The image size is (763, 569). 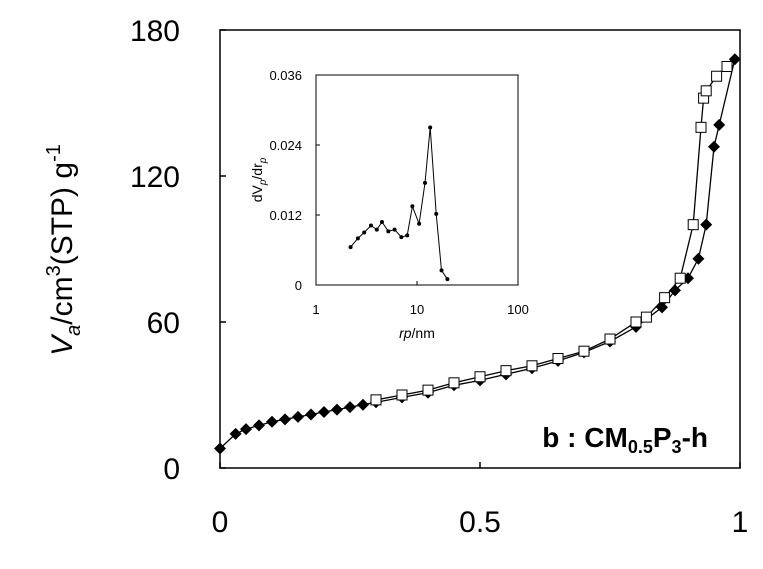 What do you see at coordinates (298, 285) in the screenshot?
I see `inset-y-tick-label: 0` at bounding box center [298, 285].